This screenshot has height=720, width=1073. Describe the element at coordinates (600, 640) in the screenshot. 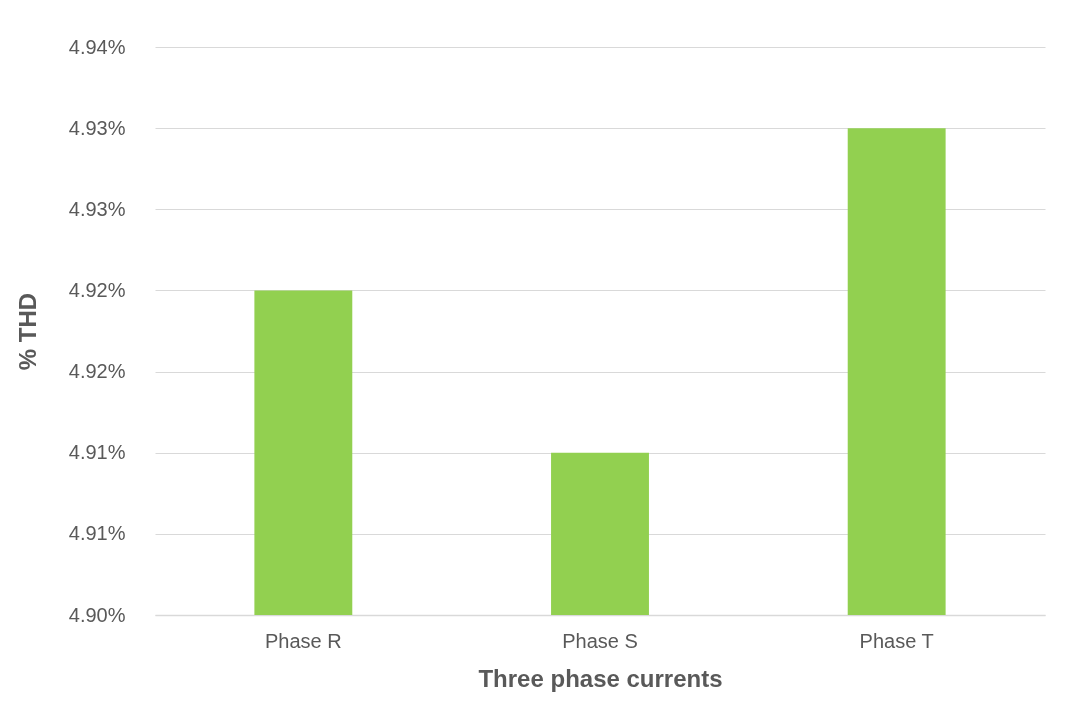

I see `x-tick-label: Phase S` at that location.